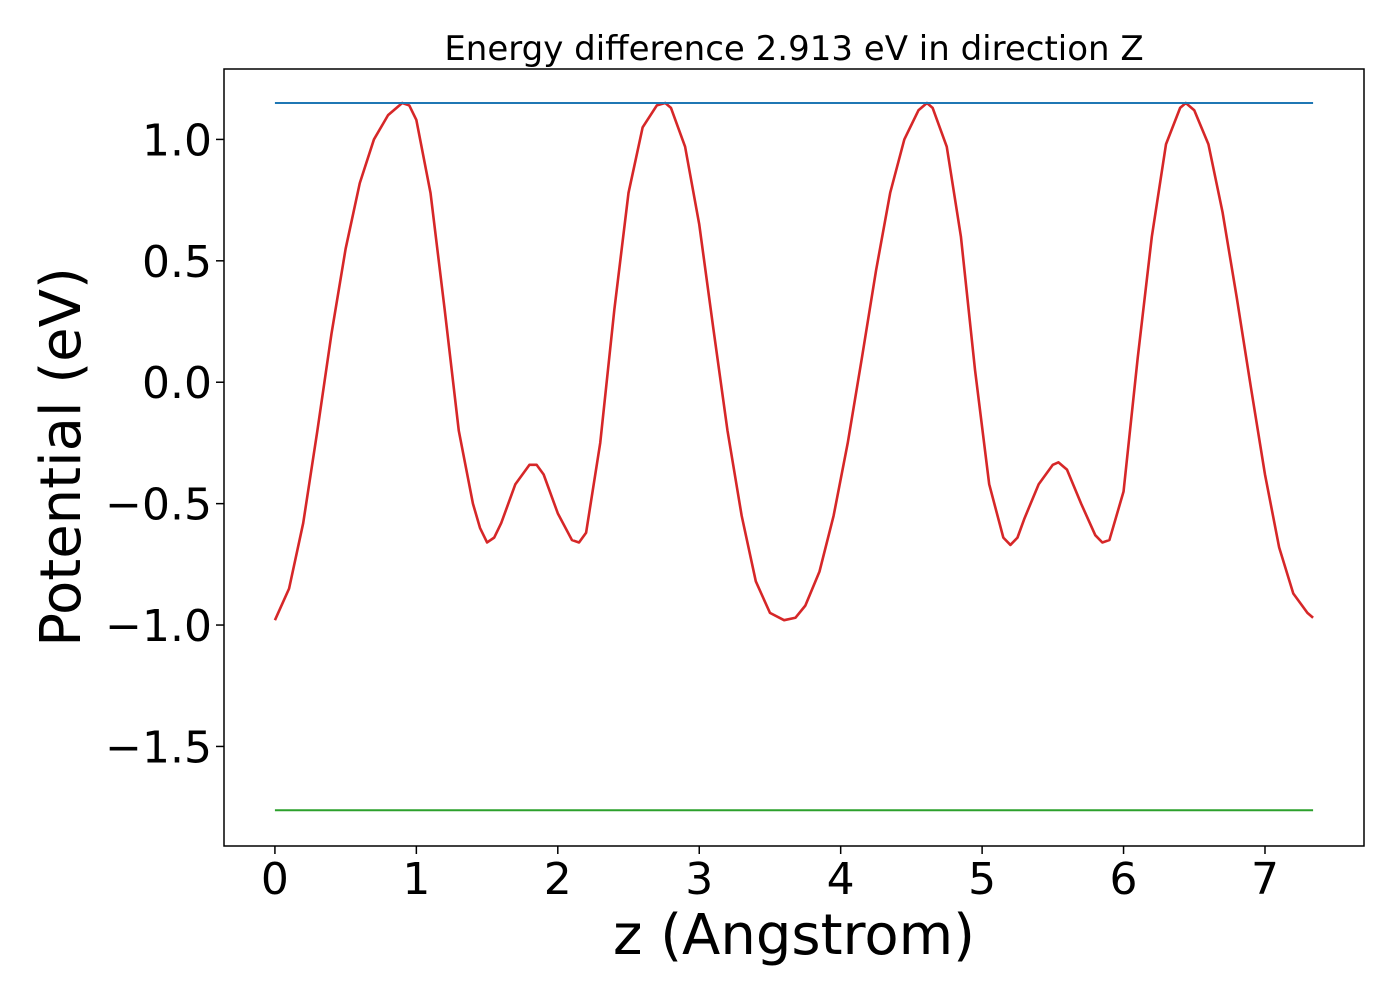 The width and height of the screenshot is (1400, 1000). What do you see at coordinates (1124, 879) in the screenshot?
I see `x-tick-label: 6` at bounding box center [1124, 879].